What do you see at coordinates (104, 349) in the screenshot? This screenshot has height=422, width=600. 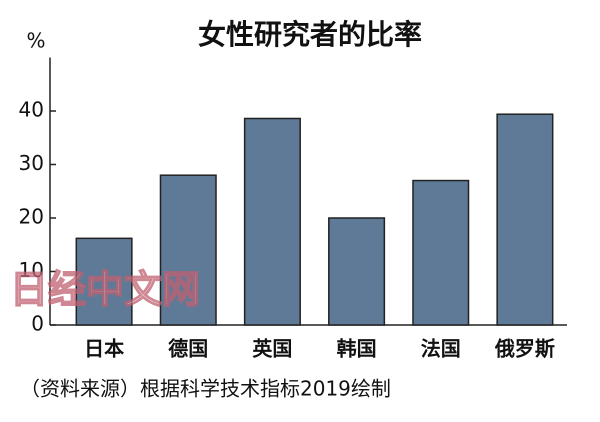 I see `x-tick-label: 日本` at bounding box center [104, 349].